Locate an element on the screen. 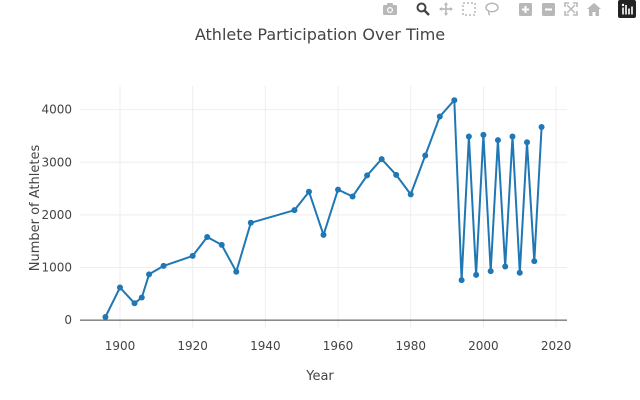 This screenshot has height=400, width=640. y-tick-label: 4000 is located at coordinates (56, 110).